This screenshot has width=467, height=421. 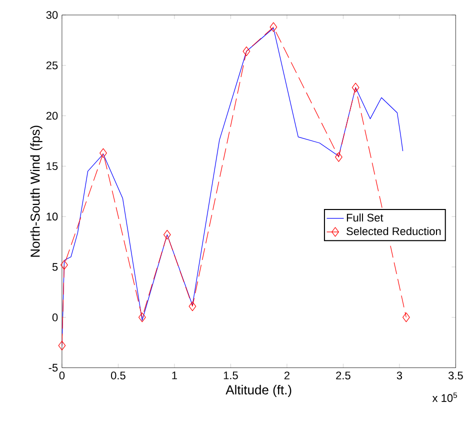 What do you see at coordinates (399, 376) in the screenshot?
I see `x-tick-label: 3` at bounding box center [399, 376].